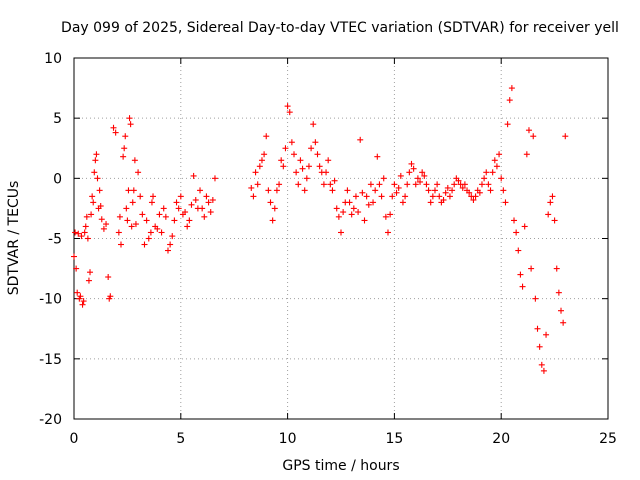 The height and width of the screenshot is (480, 640). I want to click on y-axis-label: SDTVAR / TECUs, so click(14, 238).